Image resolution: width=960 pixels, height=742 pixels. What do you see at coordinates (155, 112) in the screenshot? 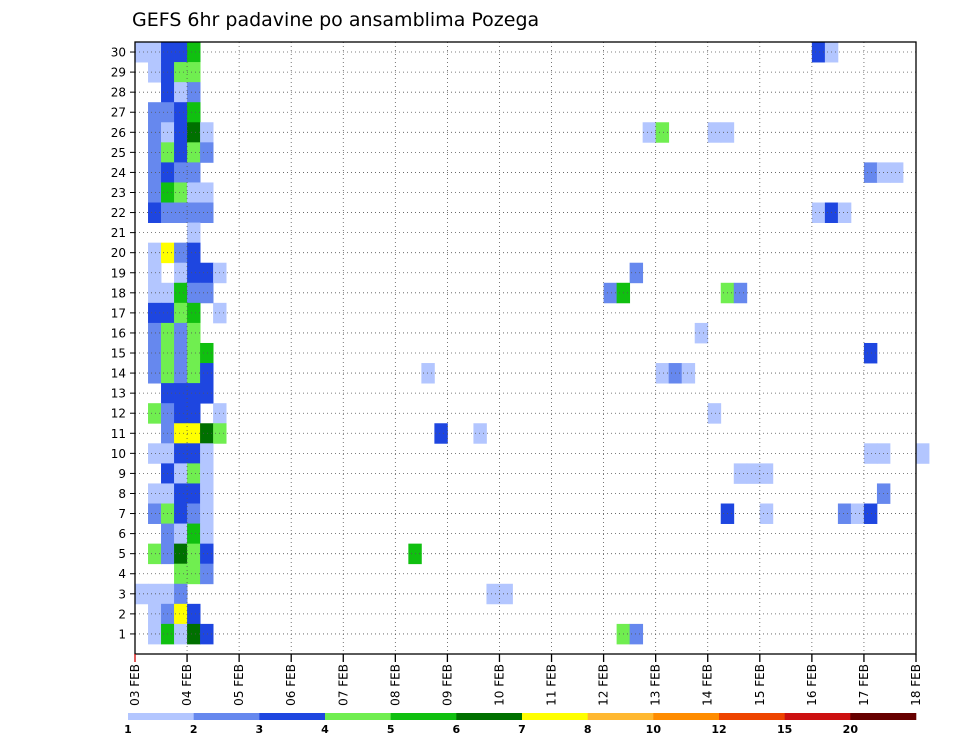
I see `cell-m27-s1` at bounding box center [155, 112].